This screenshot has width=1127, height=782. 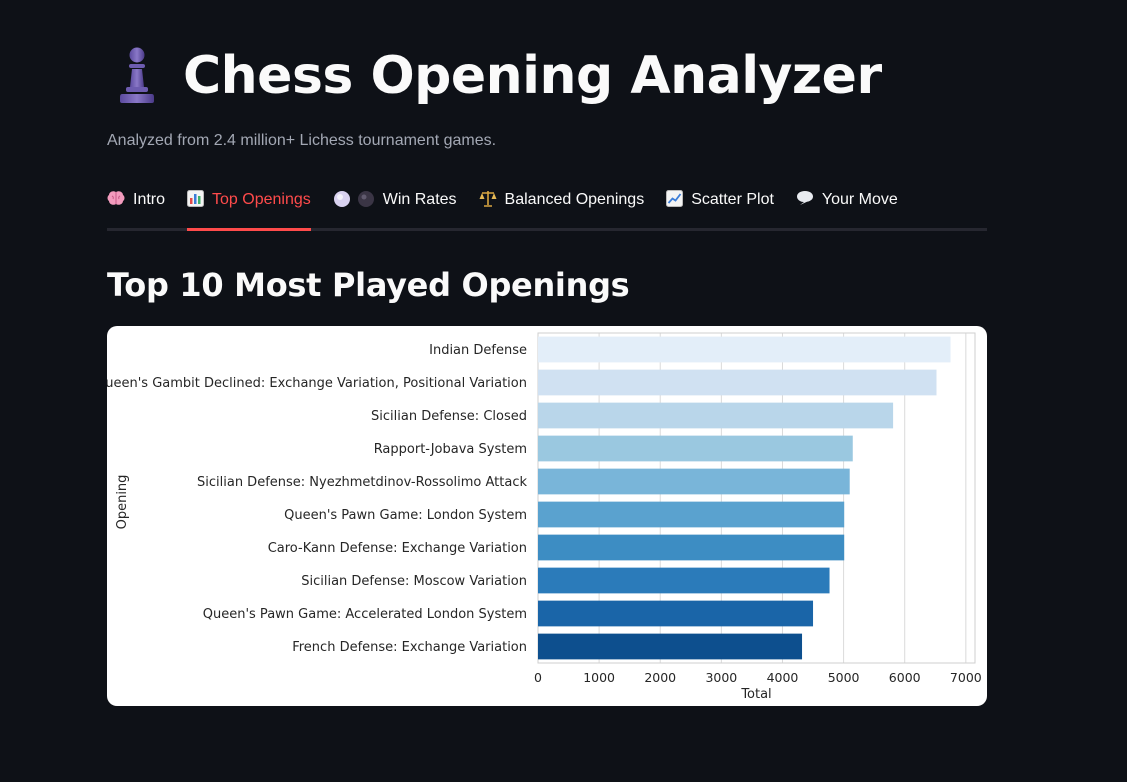 I want to click on category-label: French Defense: Exchange Variation, so click(x=409, y=647).